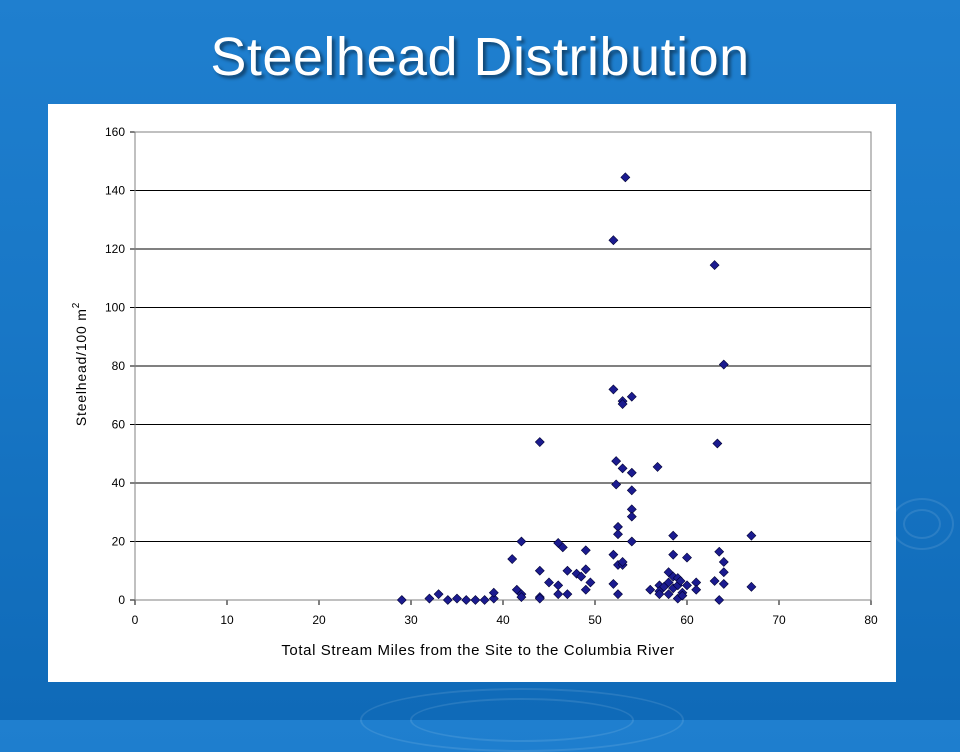 Image resolution: width=960 pixels, height=752 pixels. I want to click on y-tick-label: 60, so click(119, 425).